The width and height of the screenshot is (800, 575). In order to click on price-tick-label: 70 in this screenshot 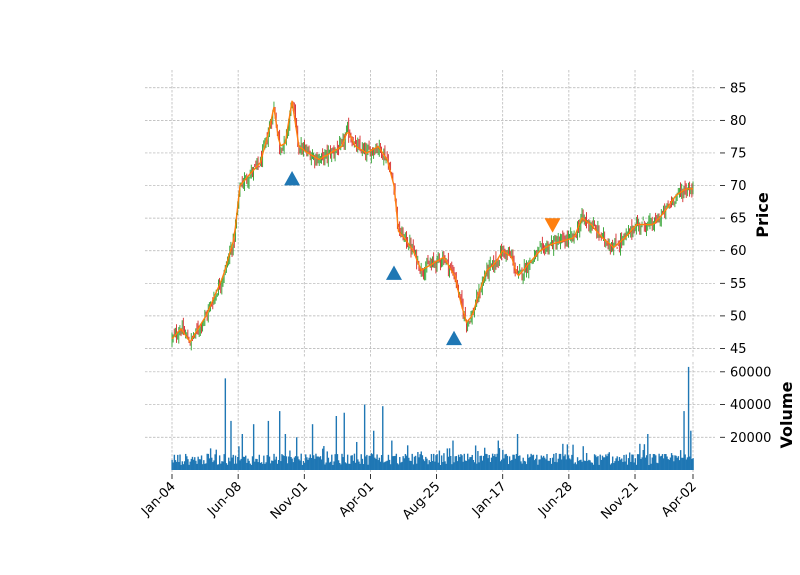, I will do `click(738, 186)`.